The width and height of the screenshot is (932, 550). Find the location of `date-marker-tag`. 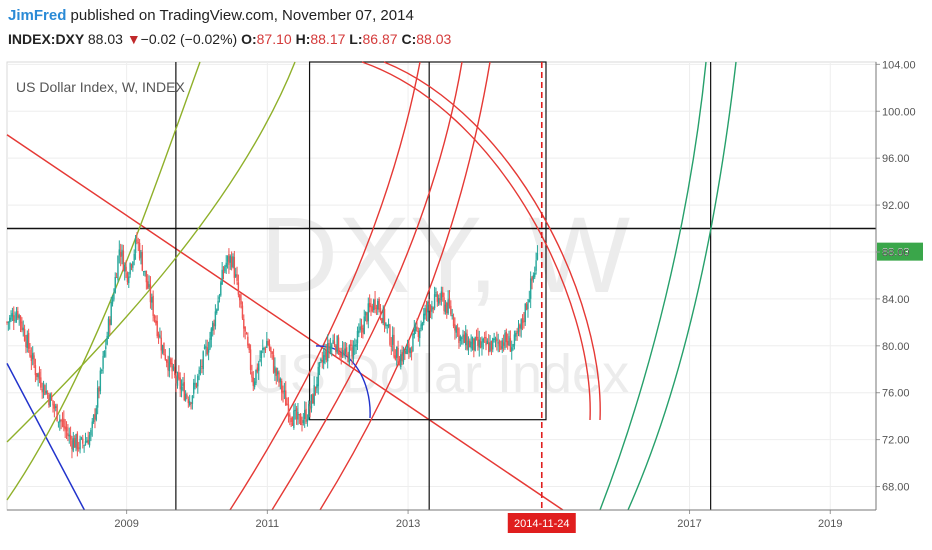

date-marker-tag is located at coordinates (541, 523).